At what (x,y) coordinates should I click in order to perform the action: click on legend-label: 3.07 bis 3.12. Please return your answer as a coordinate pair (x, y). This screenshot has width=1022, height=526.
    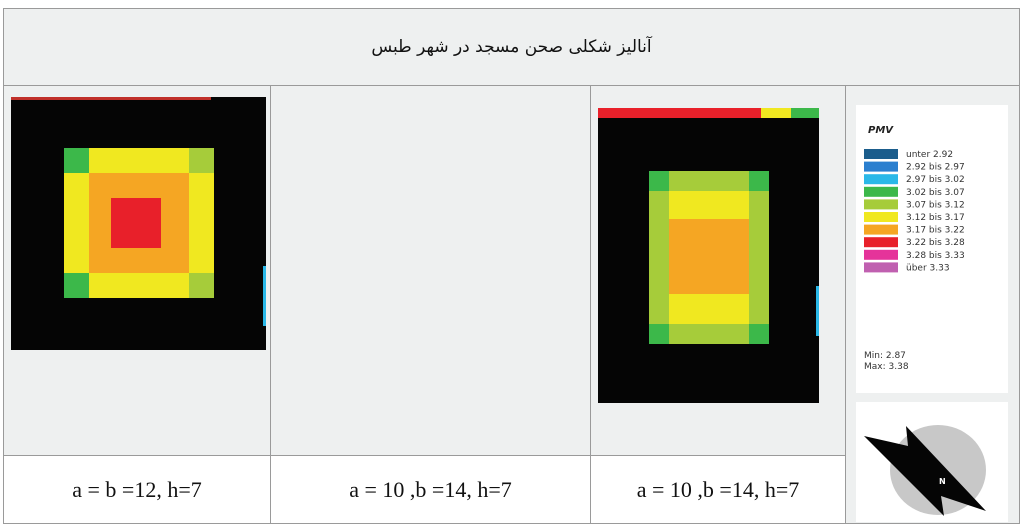
    Looking at the image, I should click on (935, 205).